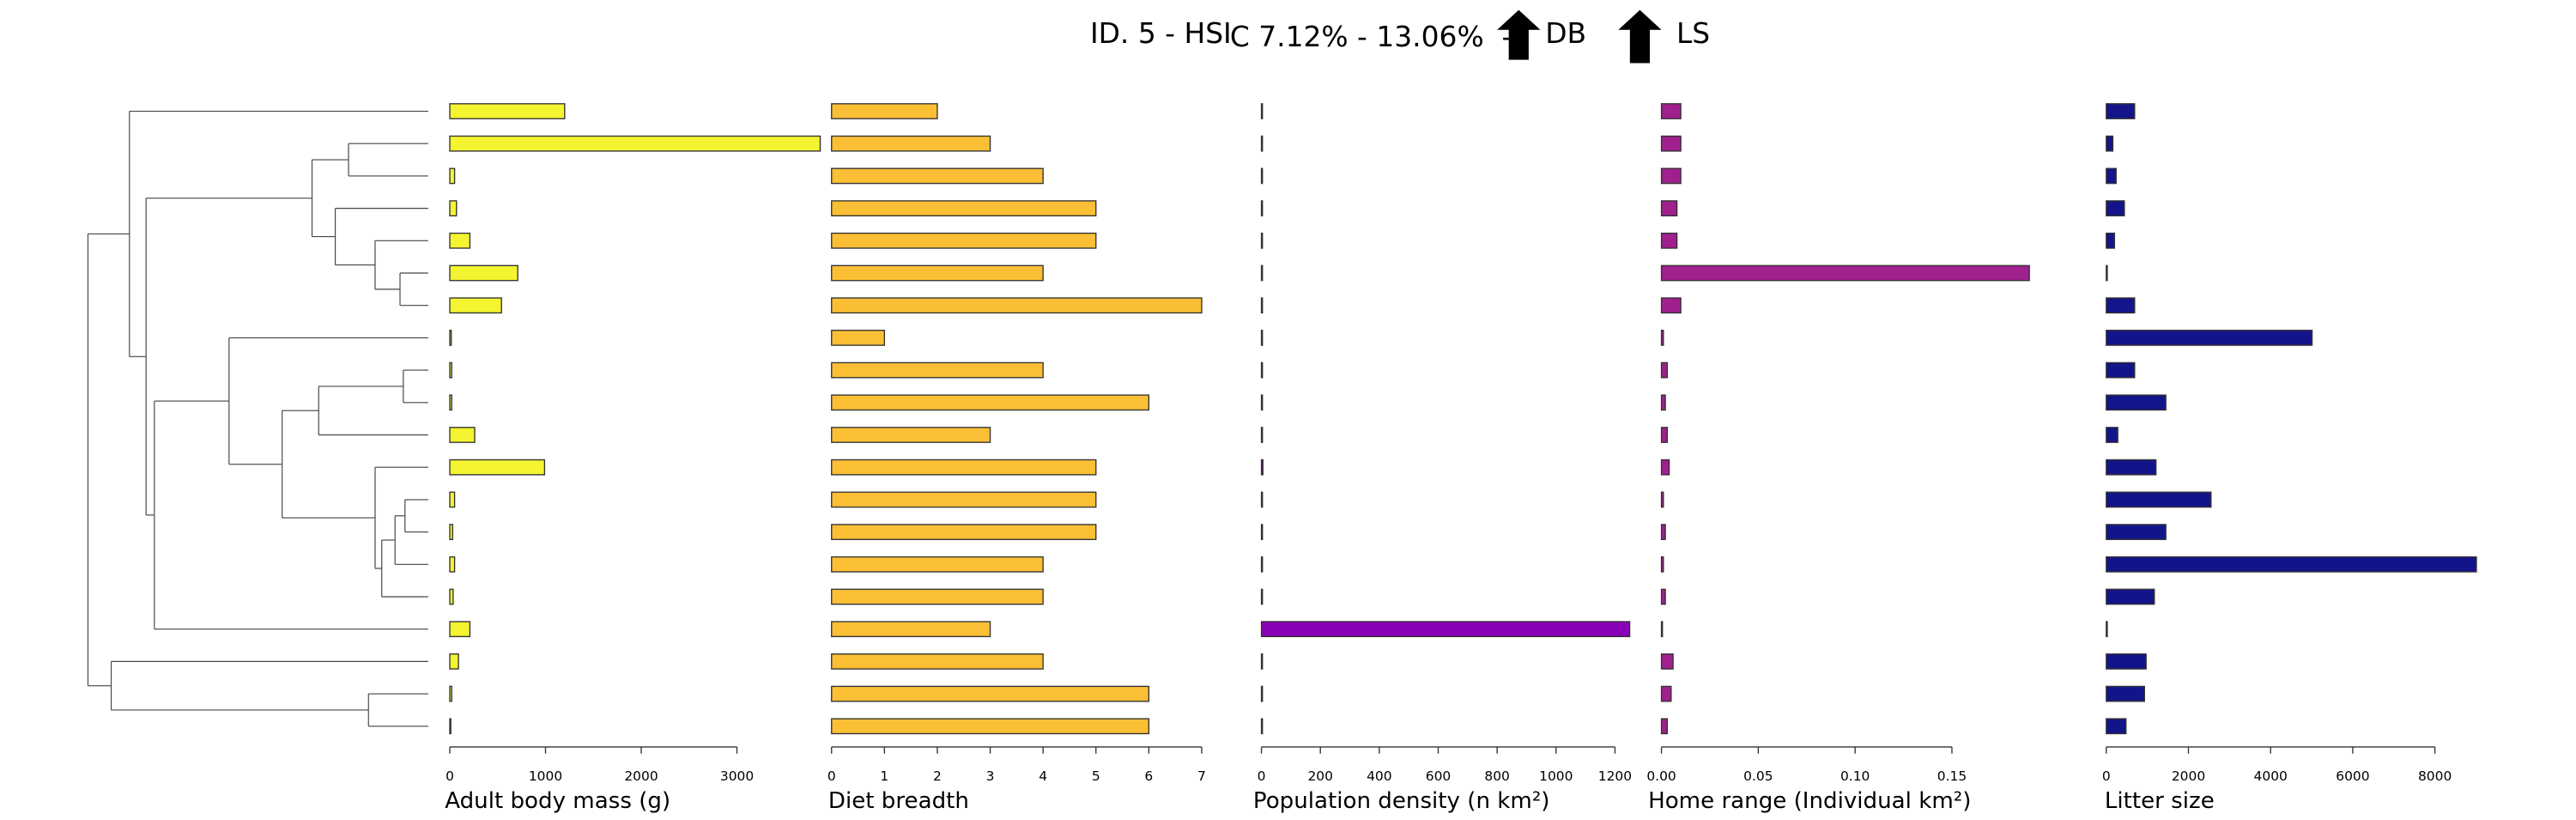  What do you see at coordinates (1148, 776) in the screenshot?
I see `x-tick-label: 6` at bounding box center [1148, 776].